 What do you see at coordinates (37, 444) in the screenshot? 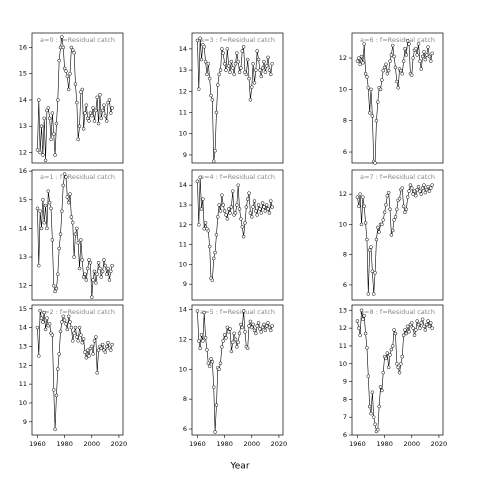
I see `x-tick-label: 1960` at bounding box center [37, 444].